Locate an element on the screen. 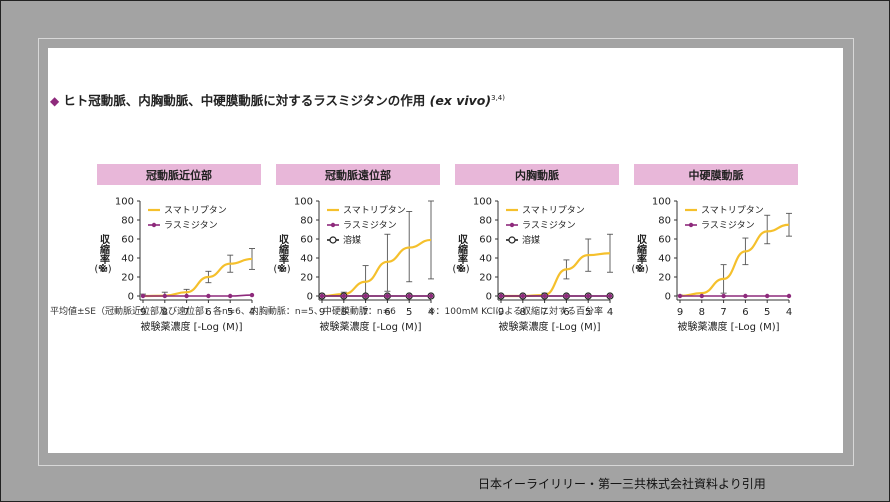  panel-title: 冠動脈遠位部 is located at coordinates (358, 175).